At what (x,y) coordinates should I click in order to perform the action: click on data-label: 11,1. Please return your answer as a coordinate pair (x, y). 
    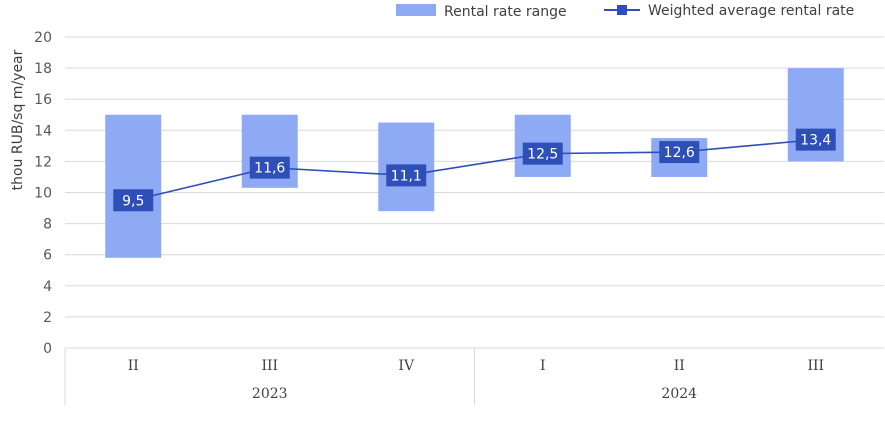
    Looking at the image, I should click on (406, 176).